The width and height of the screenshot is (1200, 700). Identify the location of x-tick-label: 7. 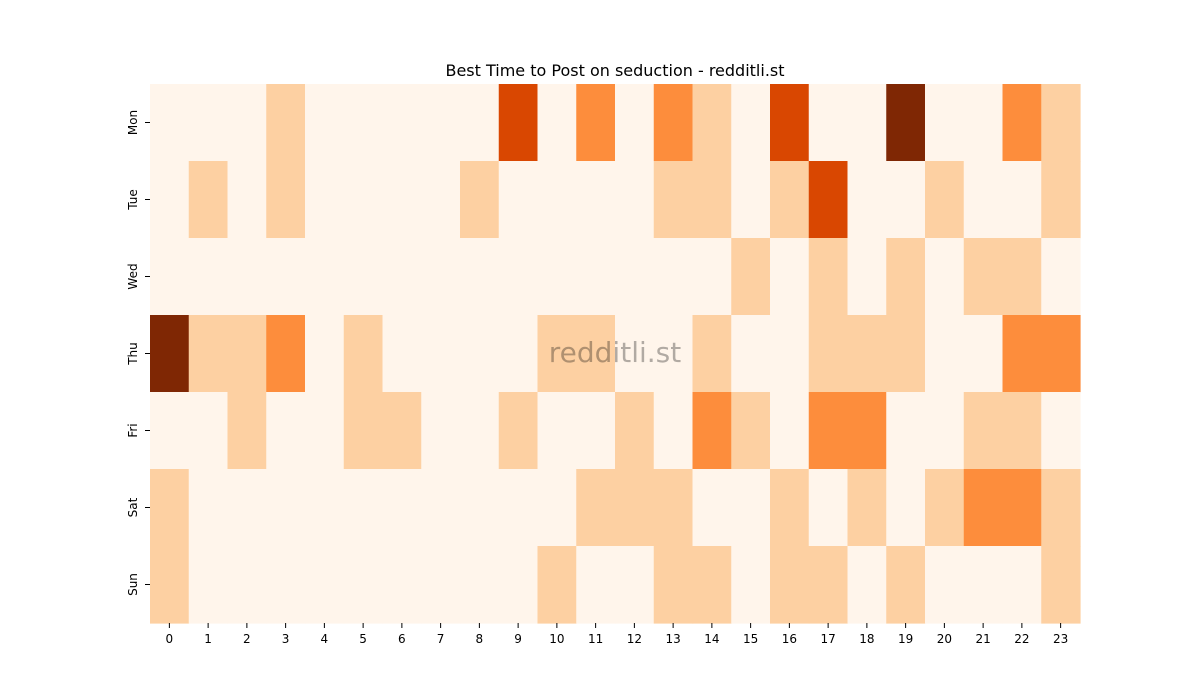
(441, 639).